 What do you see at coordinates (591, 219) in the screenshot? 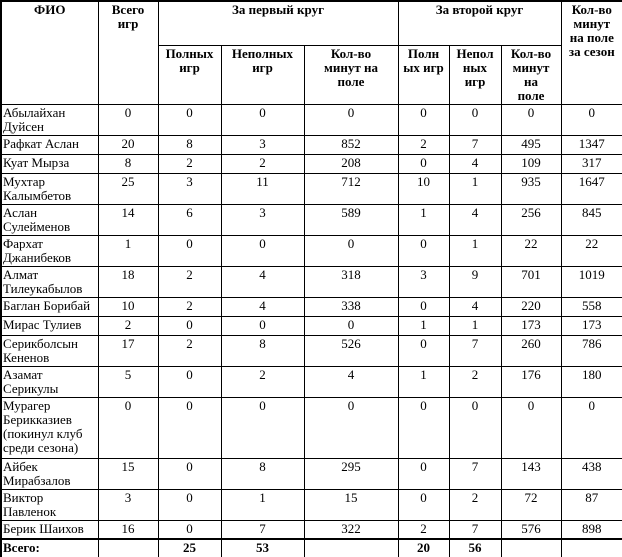
I see `stat-cell: 845` at bounding box center [591, 219].